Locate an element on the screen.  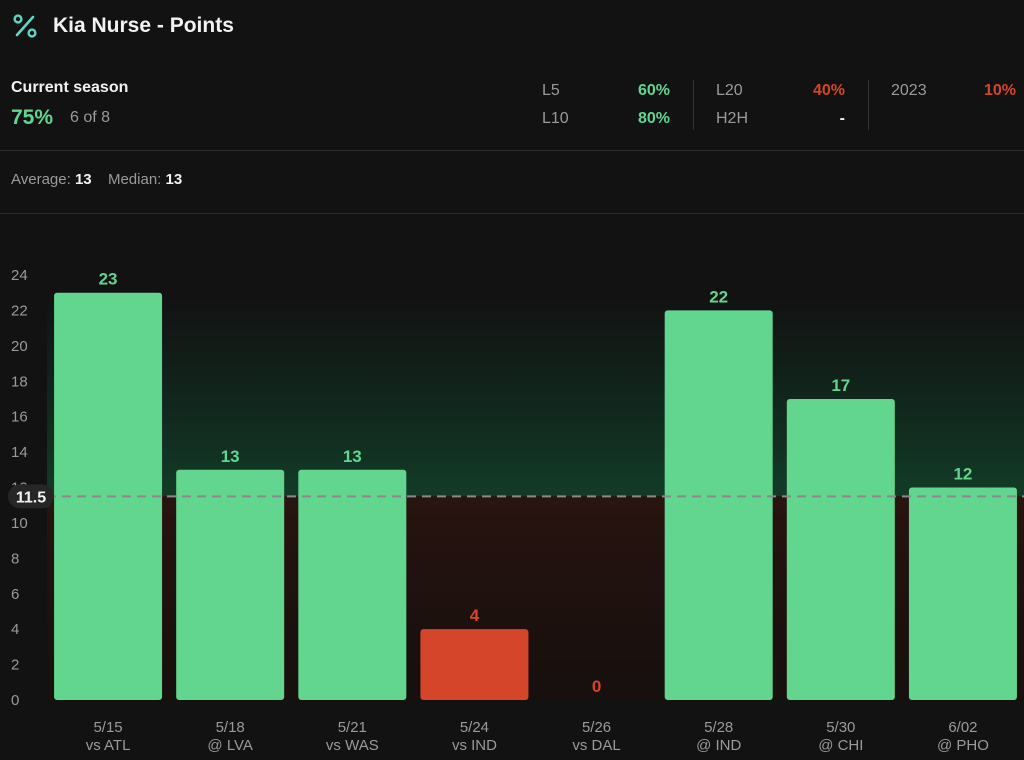
x-tick-opponent: vs ATL is located at coordinates (108, 745).